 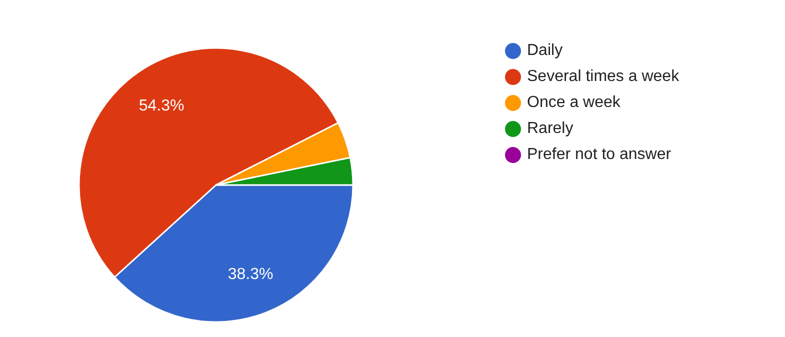 I want to click on data-label: 38.3%, so click(x=251, y=274).